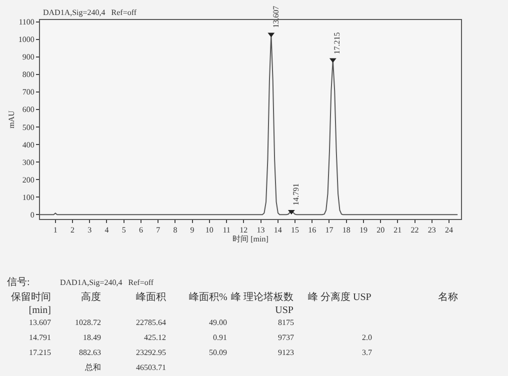 This screenshot has width=508, height=376. What do you see at coordinates (380, 230) in the screenshot?
I see `x-tick-label: 20` at bounding box center [380, 230].